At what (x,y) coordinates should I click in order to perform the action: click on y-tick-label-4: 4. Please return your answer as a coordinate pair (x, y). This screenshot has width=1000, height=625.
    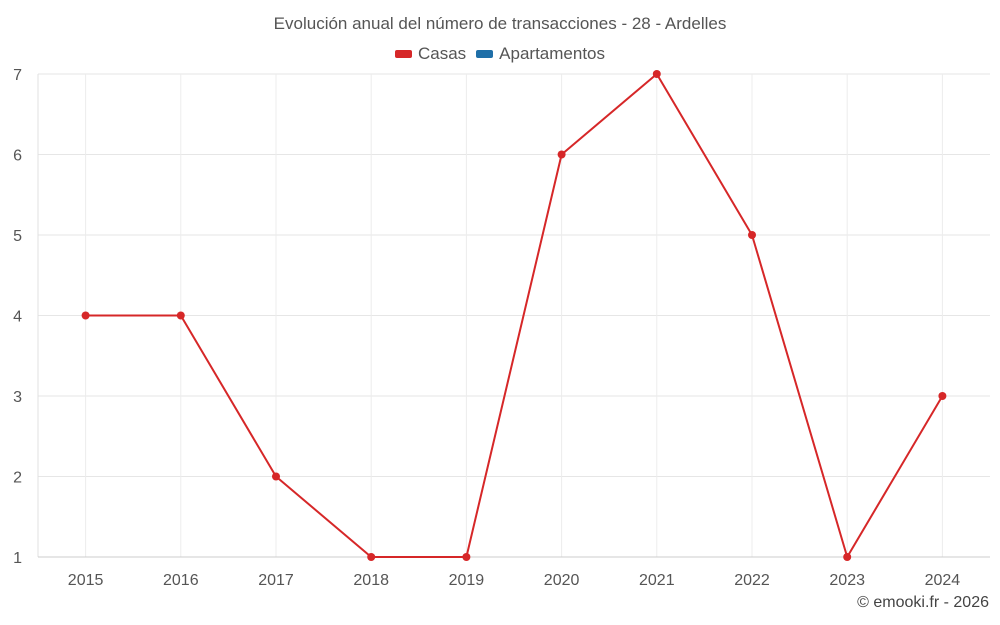
    Looking at the image, I should click on (17, 317).